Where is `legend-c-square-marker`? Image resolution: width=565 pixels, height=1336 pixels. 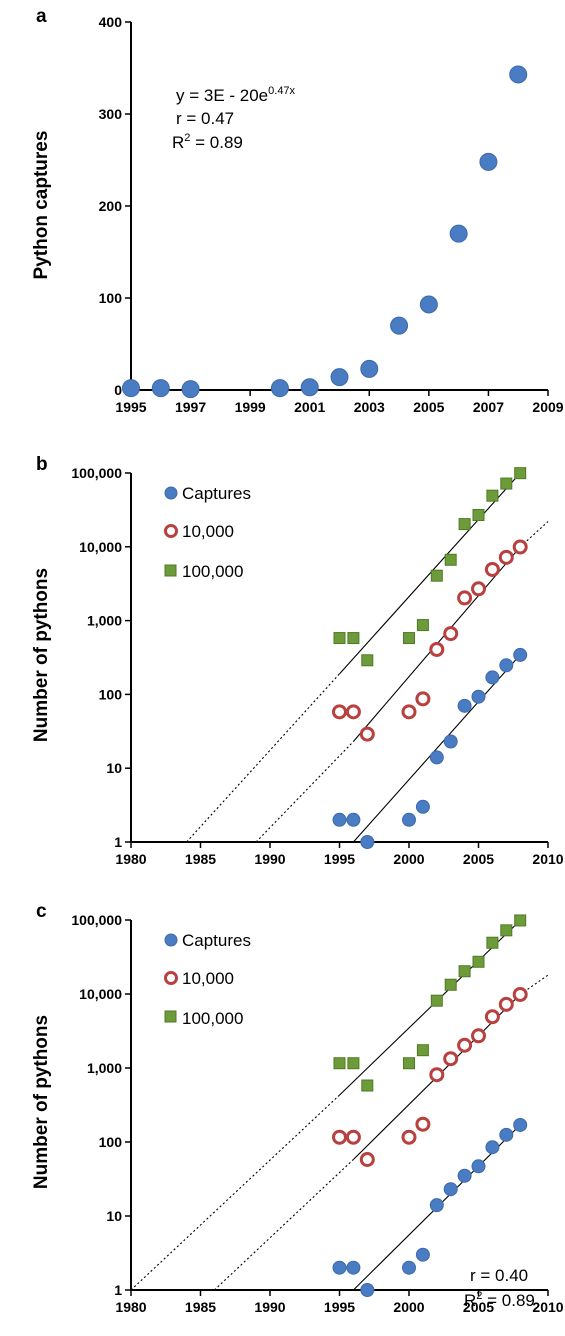 legend-c-square-marker is located at coordinates (170, 1016).